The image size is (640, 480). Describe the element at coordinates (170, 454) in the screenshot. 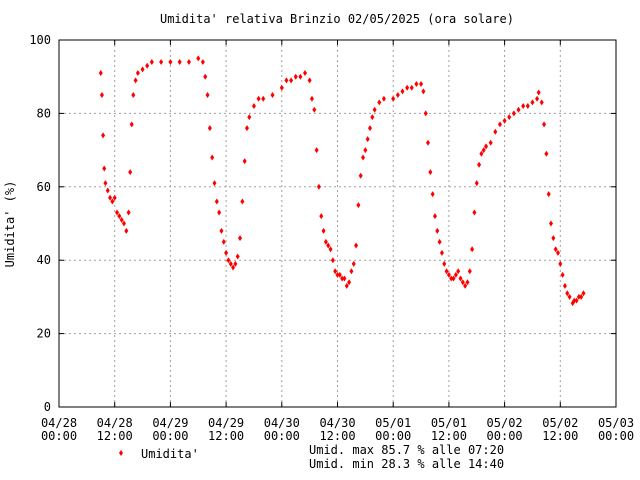

I see `legend-label: Umidita'` at that location.